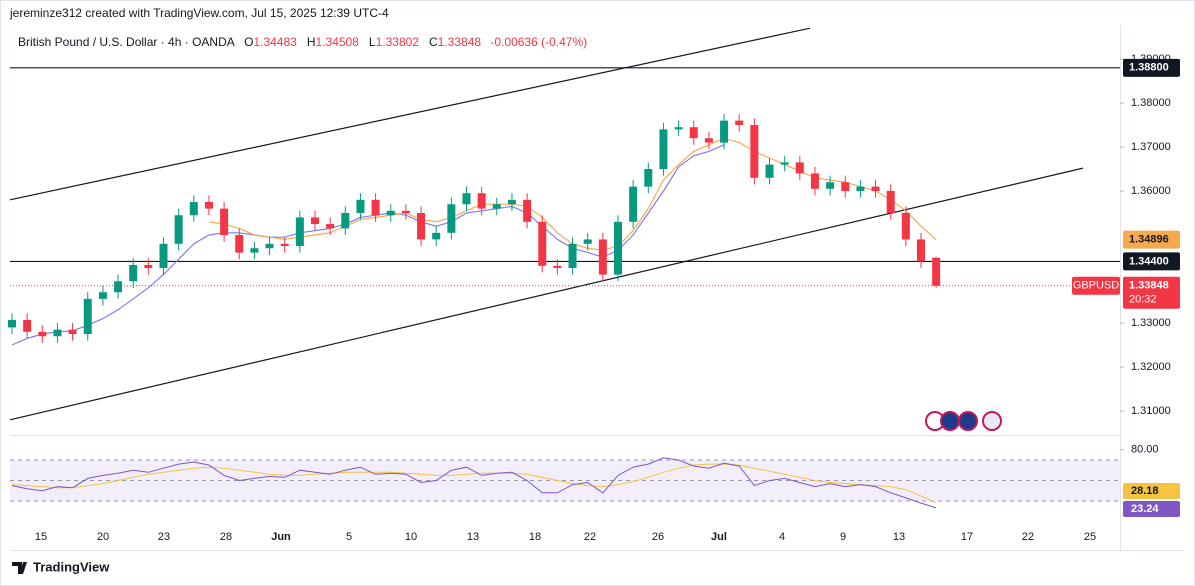 This screenshot has height=586, width=1195. Describe the element at coordinates (369, 42) in the screenshot. I see `l-key: L` at that location.